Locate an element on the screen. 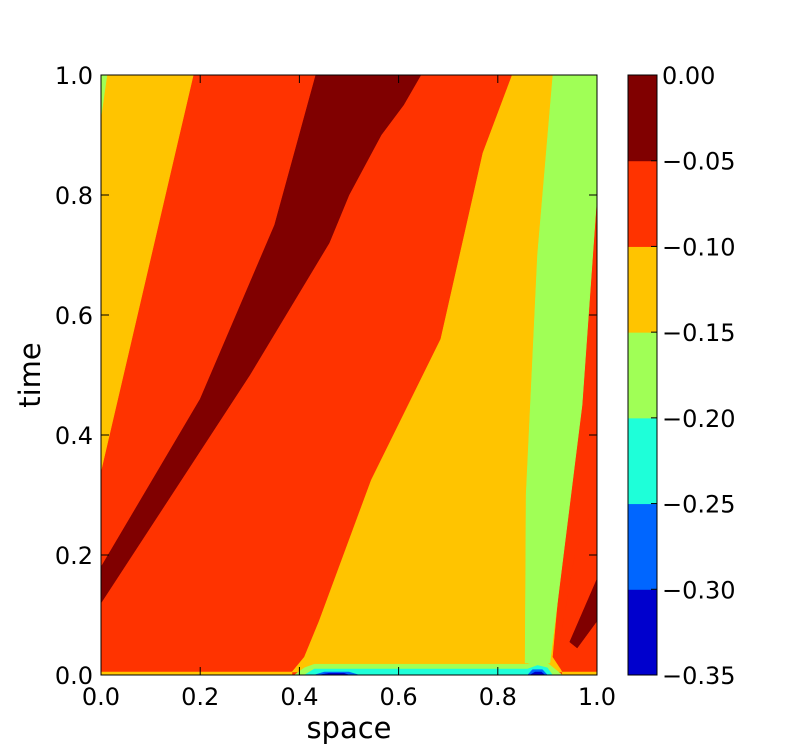  colorbar-frame is located at coordinates (642, 375).